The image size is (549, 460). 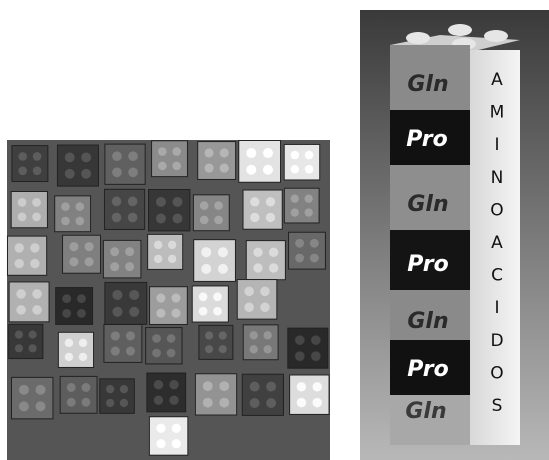 I want to click on tower-side, so click(x=495, y=247).